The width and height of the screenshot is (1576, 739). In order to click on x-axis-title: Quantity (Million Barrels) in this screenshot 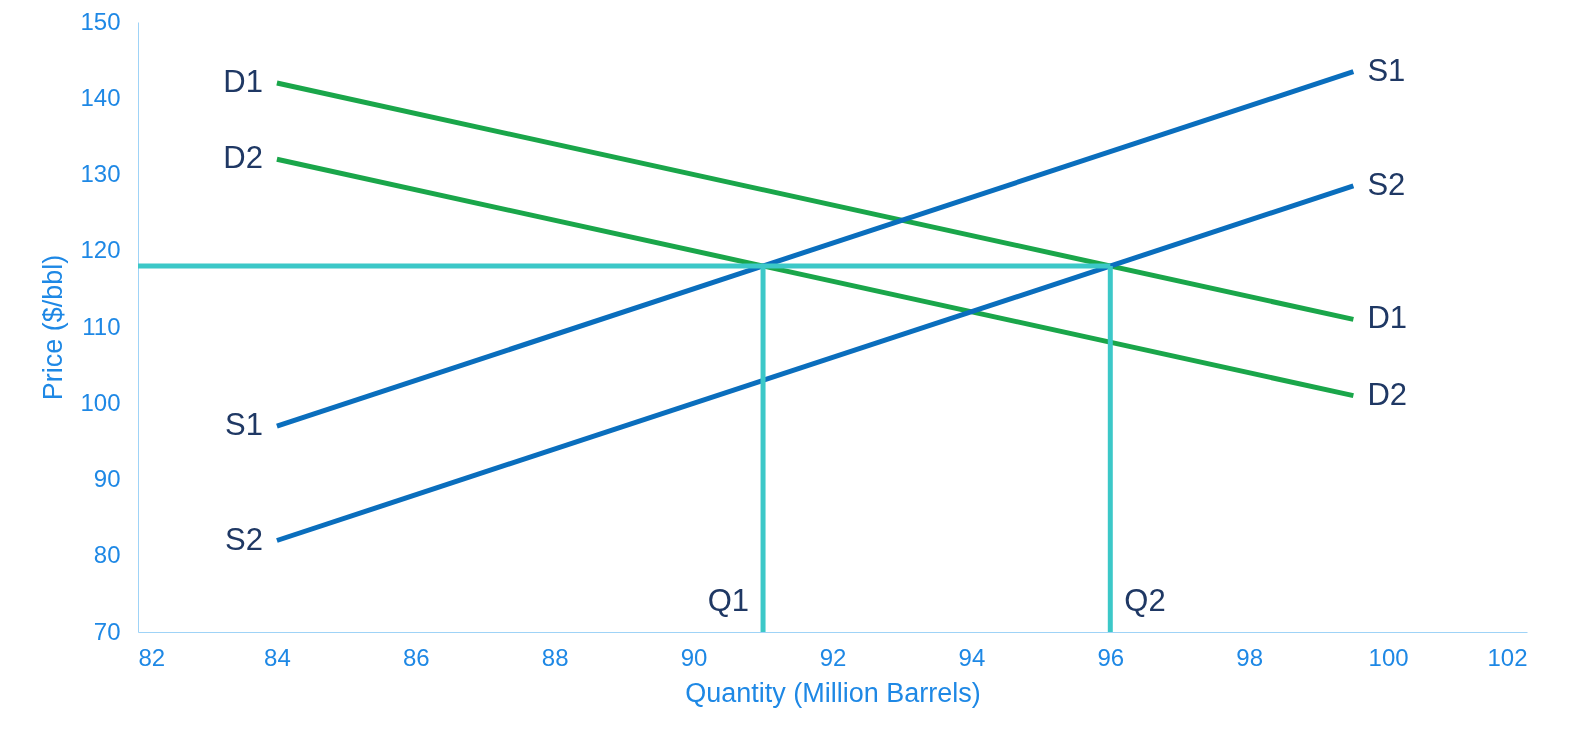, I will do `click(833, 692)`.